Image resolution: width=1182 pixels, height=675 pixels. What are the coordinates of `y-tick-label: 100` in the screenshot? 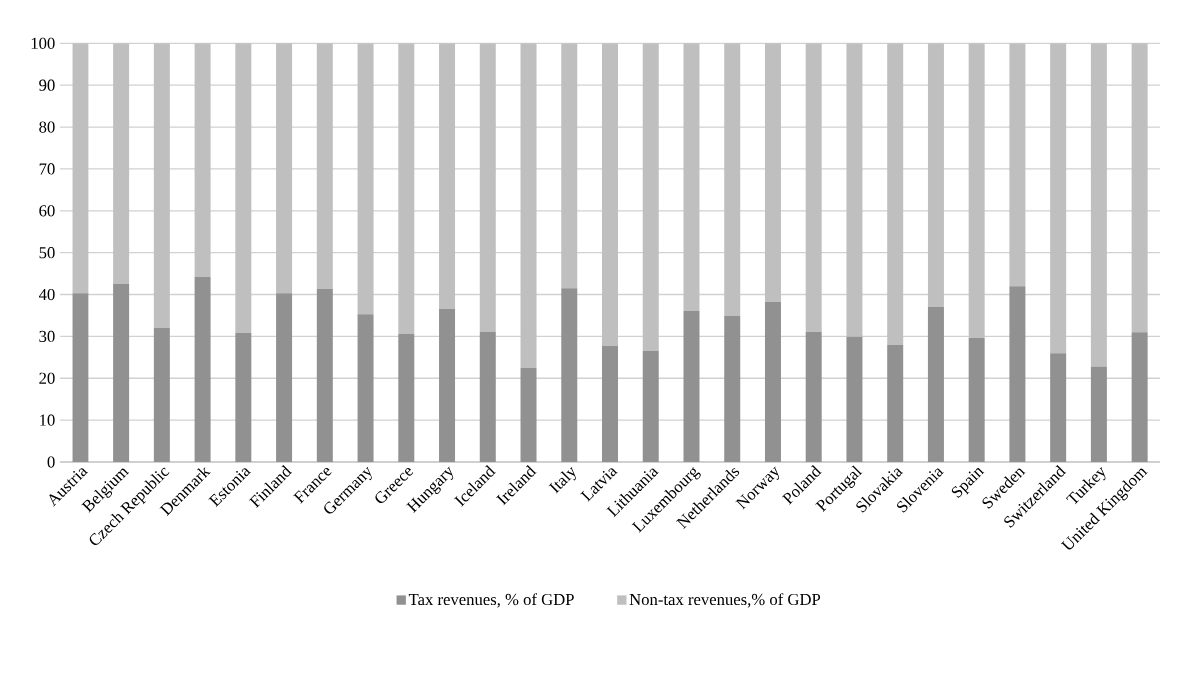 It's located at (43, 43).